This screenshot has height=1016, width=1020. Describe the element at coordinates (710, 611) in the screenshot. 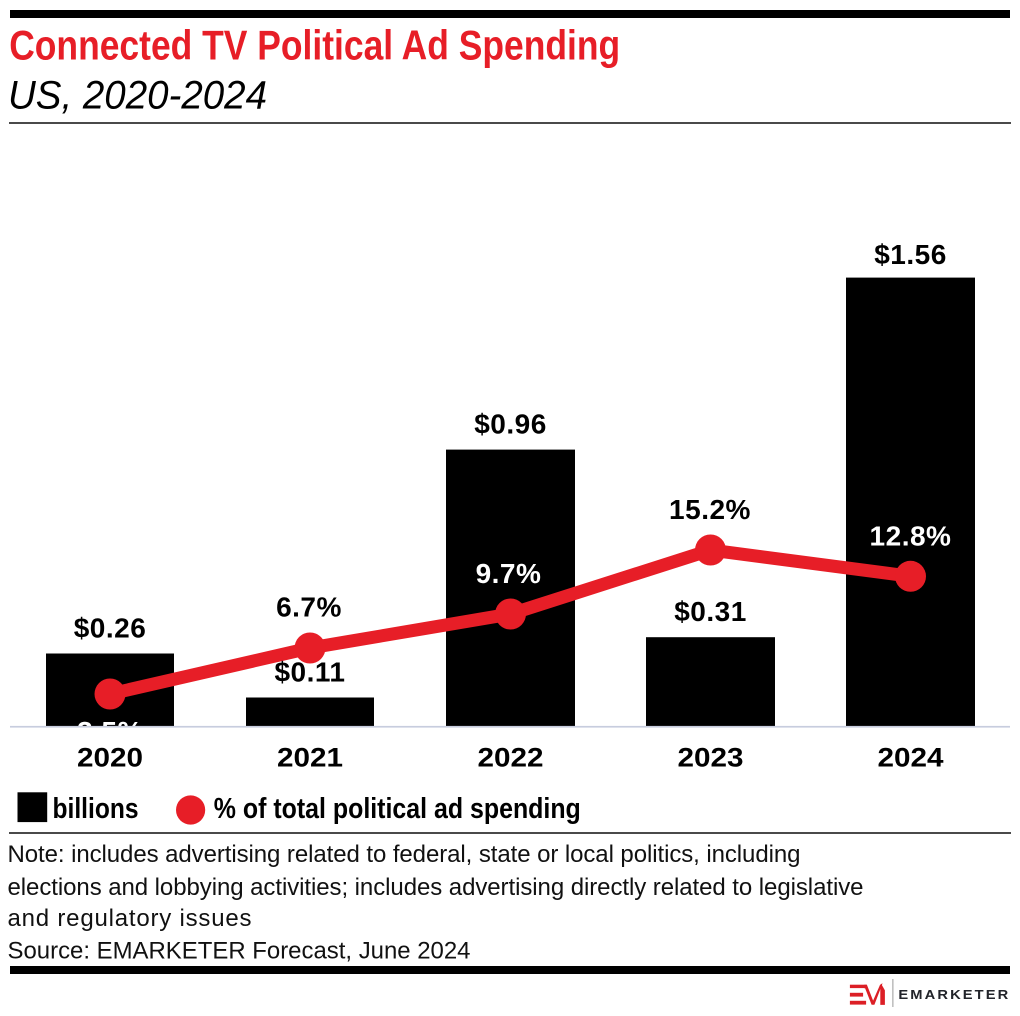

I see `svg-text: $0.31` at that location.